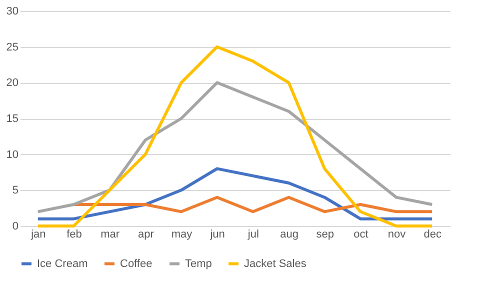 The width and height of the screenshot is (480, 289). I want to click on x-tick-label: jan, so click(38, 234).